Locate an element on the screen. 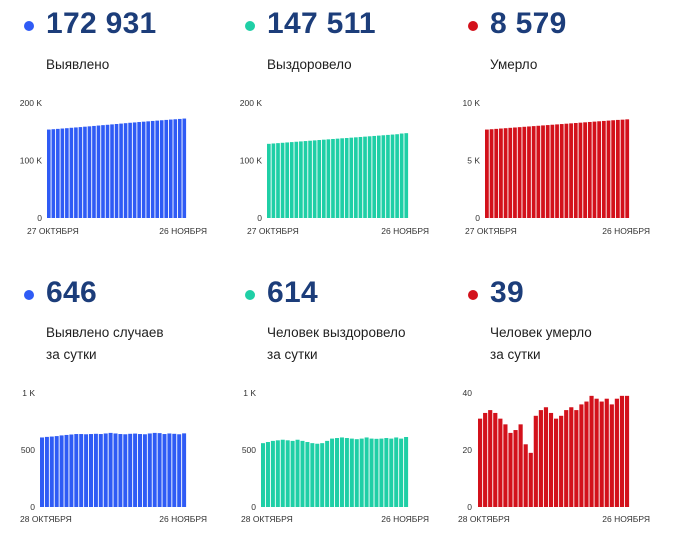 The width and height of the screenshot is (685, 546). daily-cases-value: 646 is located at coordinates (71, 292).